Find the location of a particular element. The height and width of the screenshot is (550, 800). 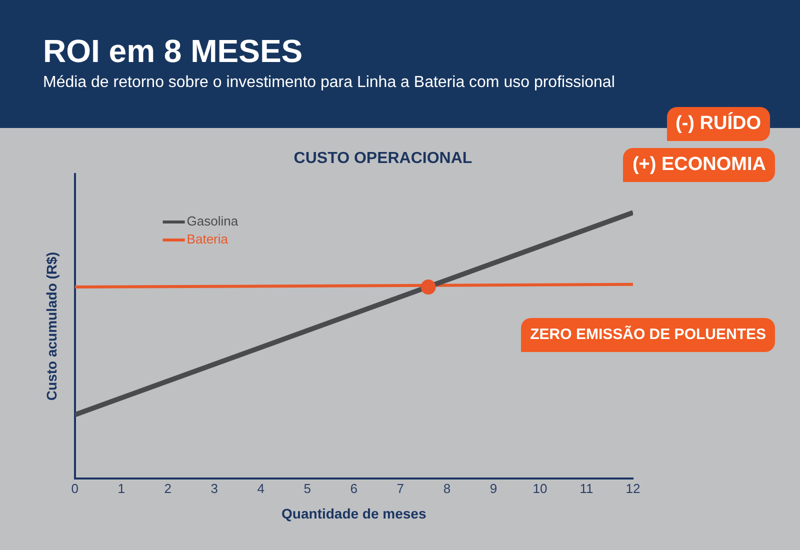

x-tick-label: 7 is located at coordinates (400, 488).